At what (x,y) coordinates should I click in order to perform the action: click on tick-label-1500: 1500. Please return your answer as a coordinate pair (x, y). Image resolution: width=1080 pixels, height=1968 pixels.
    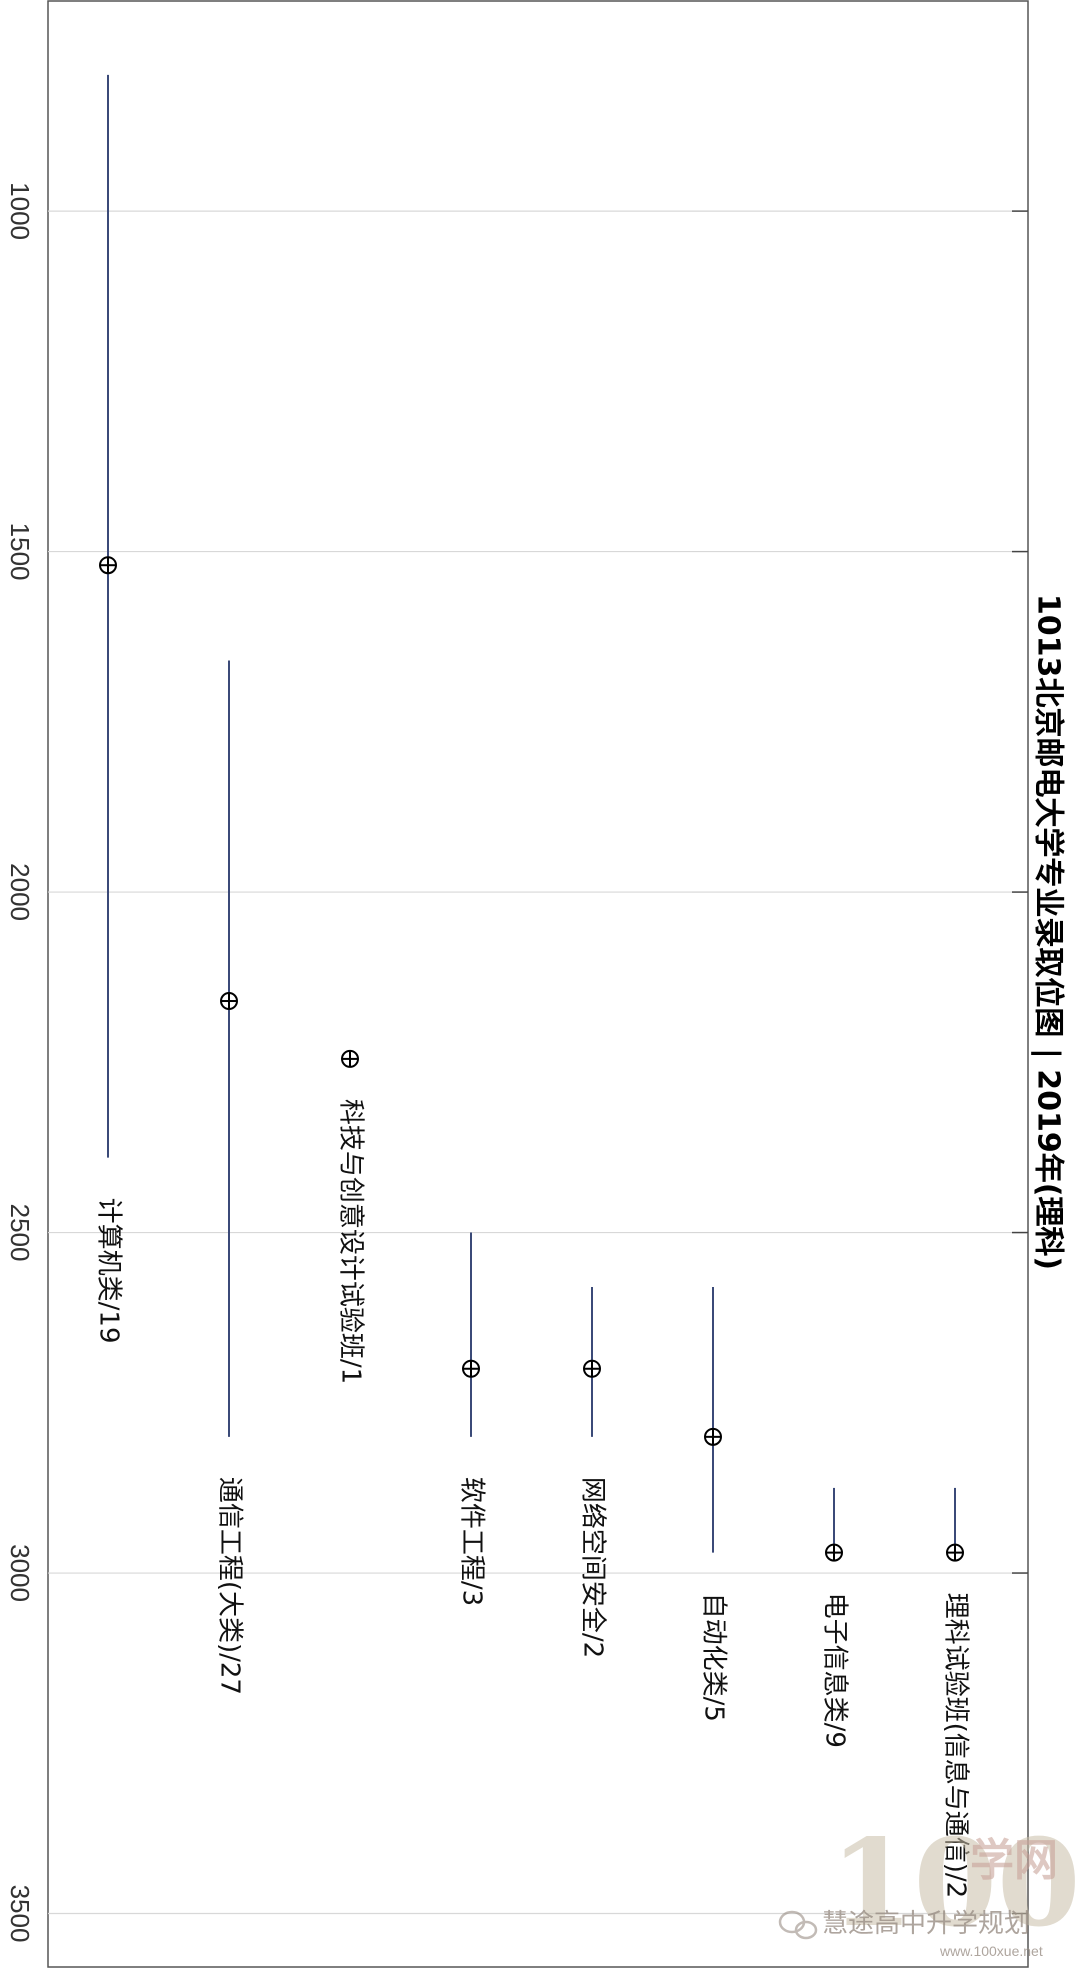
    Looking at the image, I should click on (20, 552).